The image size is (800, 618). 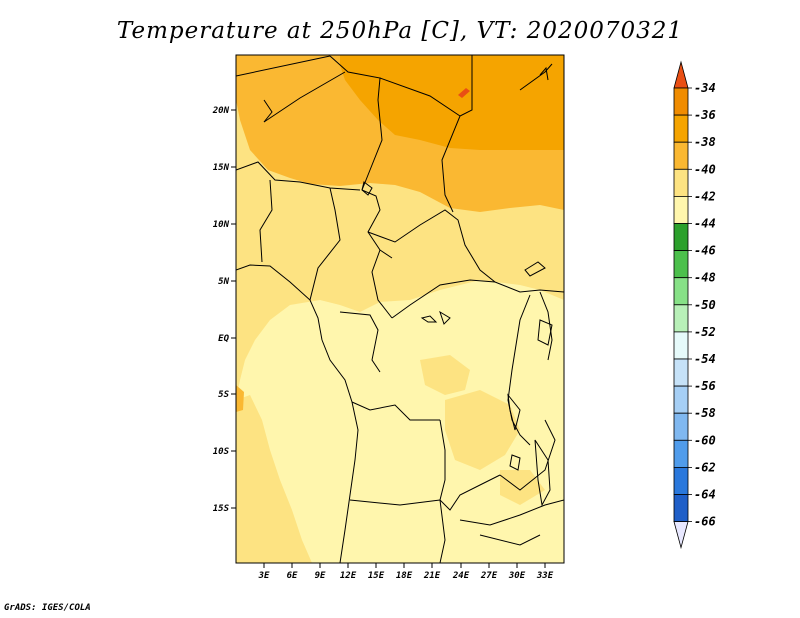 I want to click on lat-label: 10S, so click(x=221, y=452).